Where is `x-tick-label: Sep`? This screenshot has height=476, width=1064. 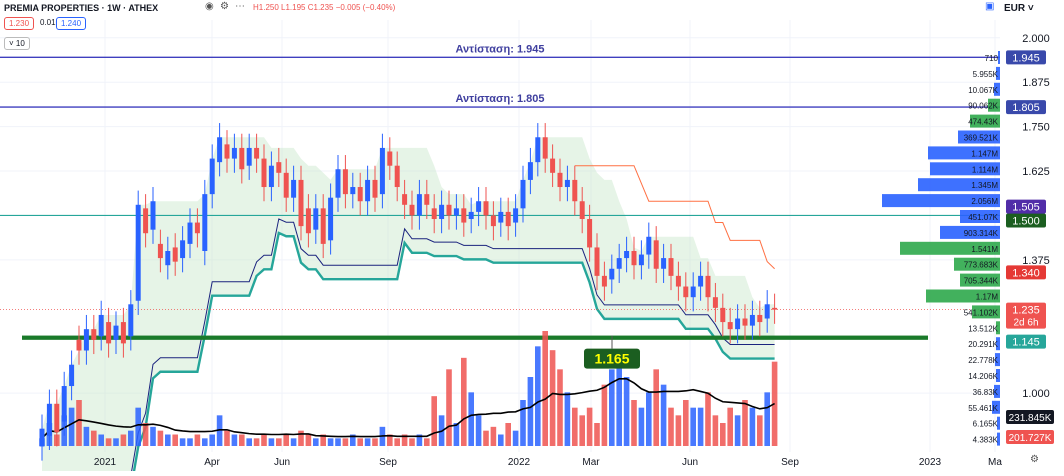
x-tick-label: Sep is located at coordinates (790, 462).